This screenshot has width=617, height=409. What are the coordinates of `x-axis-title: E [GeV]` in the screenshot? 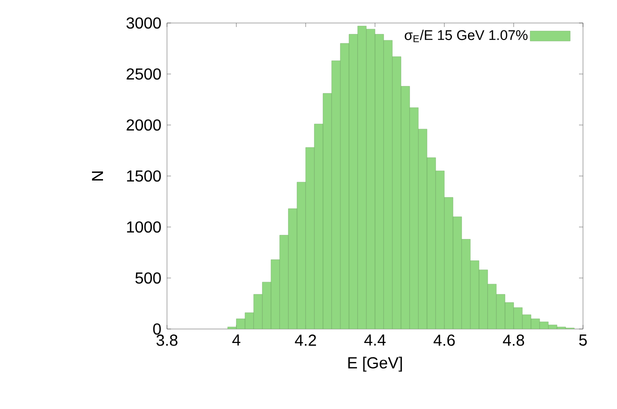 It's located at (375, 364).